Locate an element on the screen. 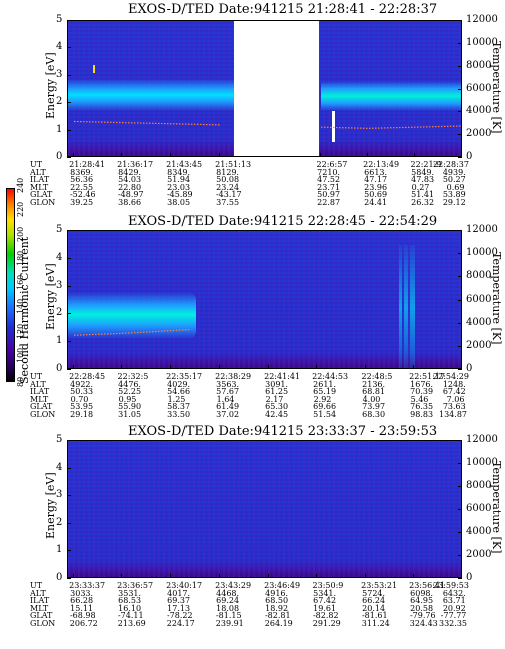  energy-tick-label: 4 is located at coordinates (59, 257).